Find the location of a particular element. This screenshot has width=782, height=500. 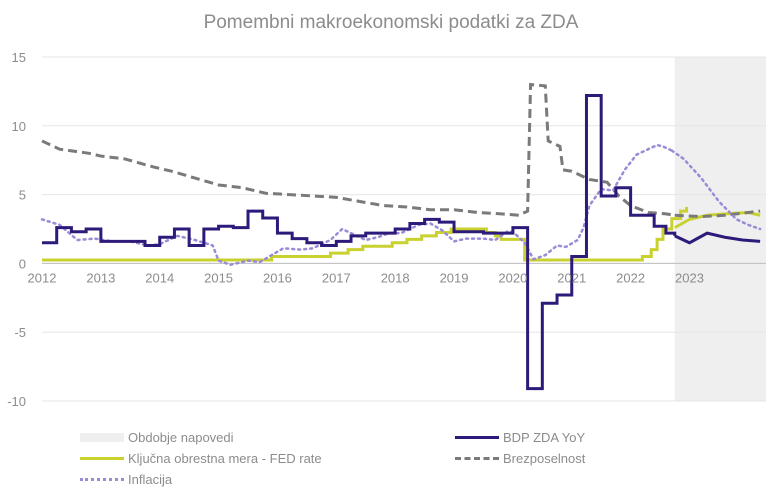

y-tick-label: 0 is located at coordinates (22, 263).